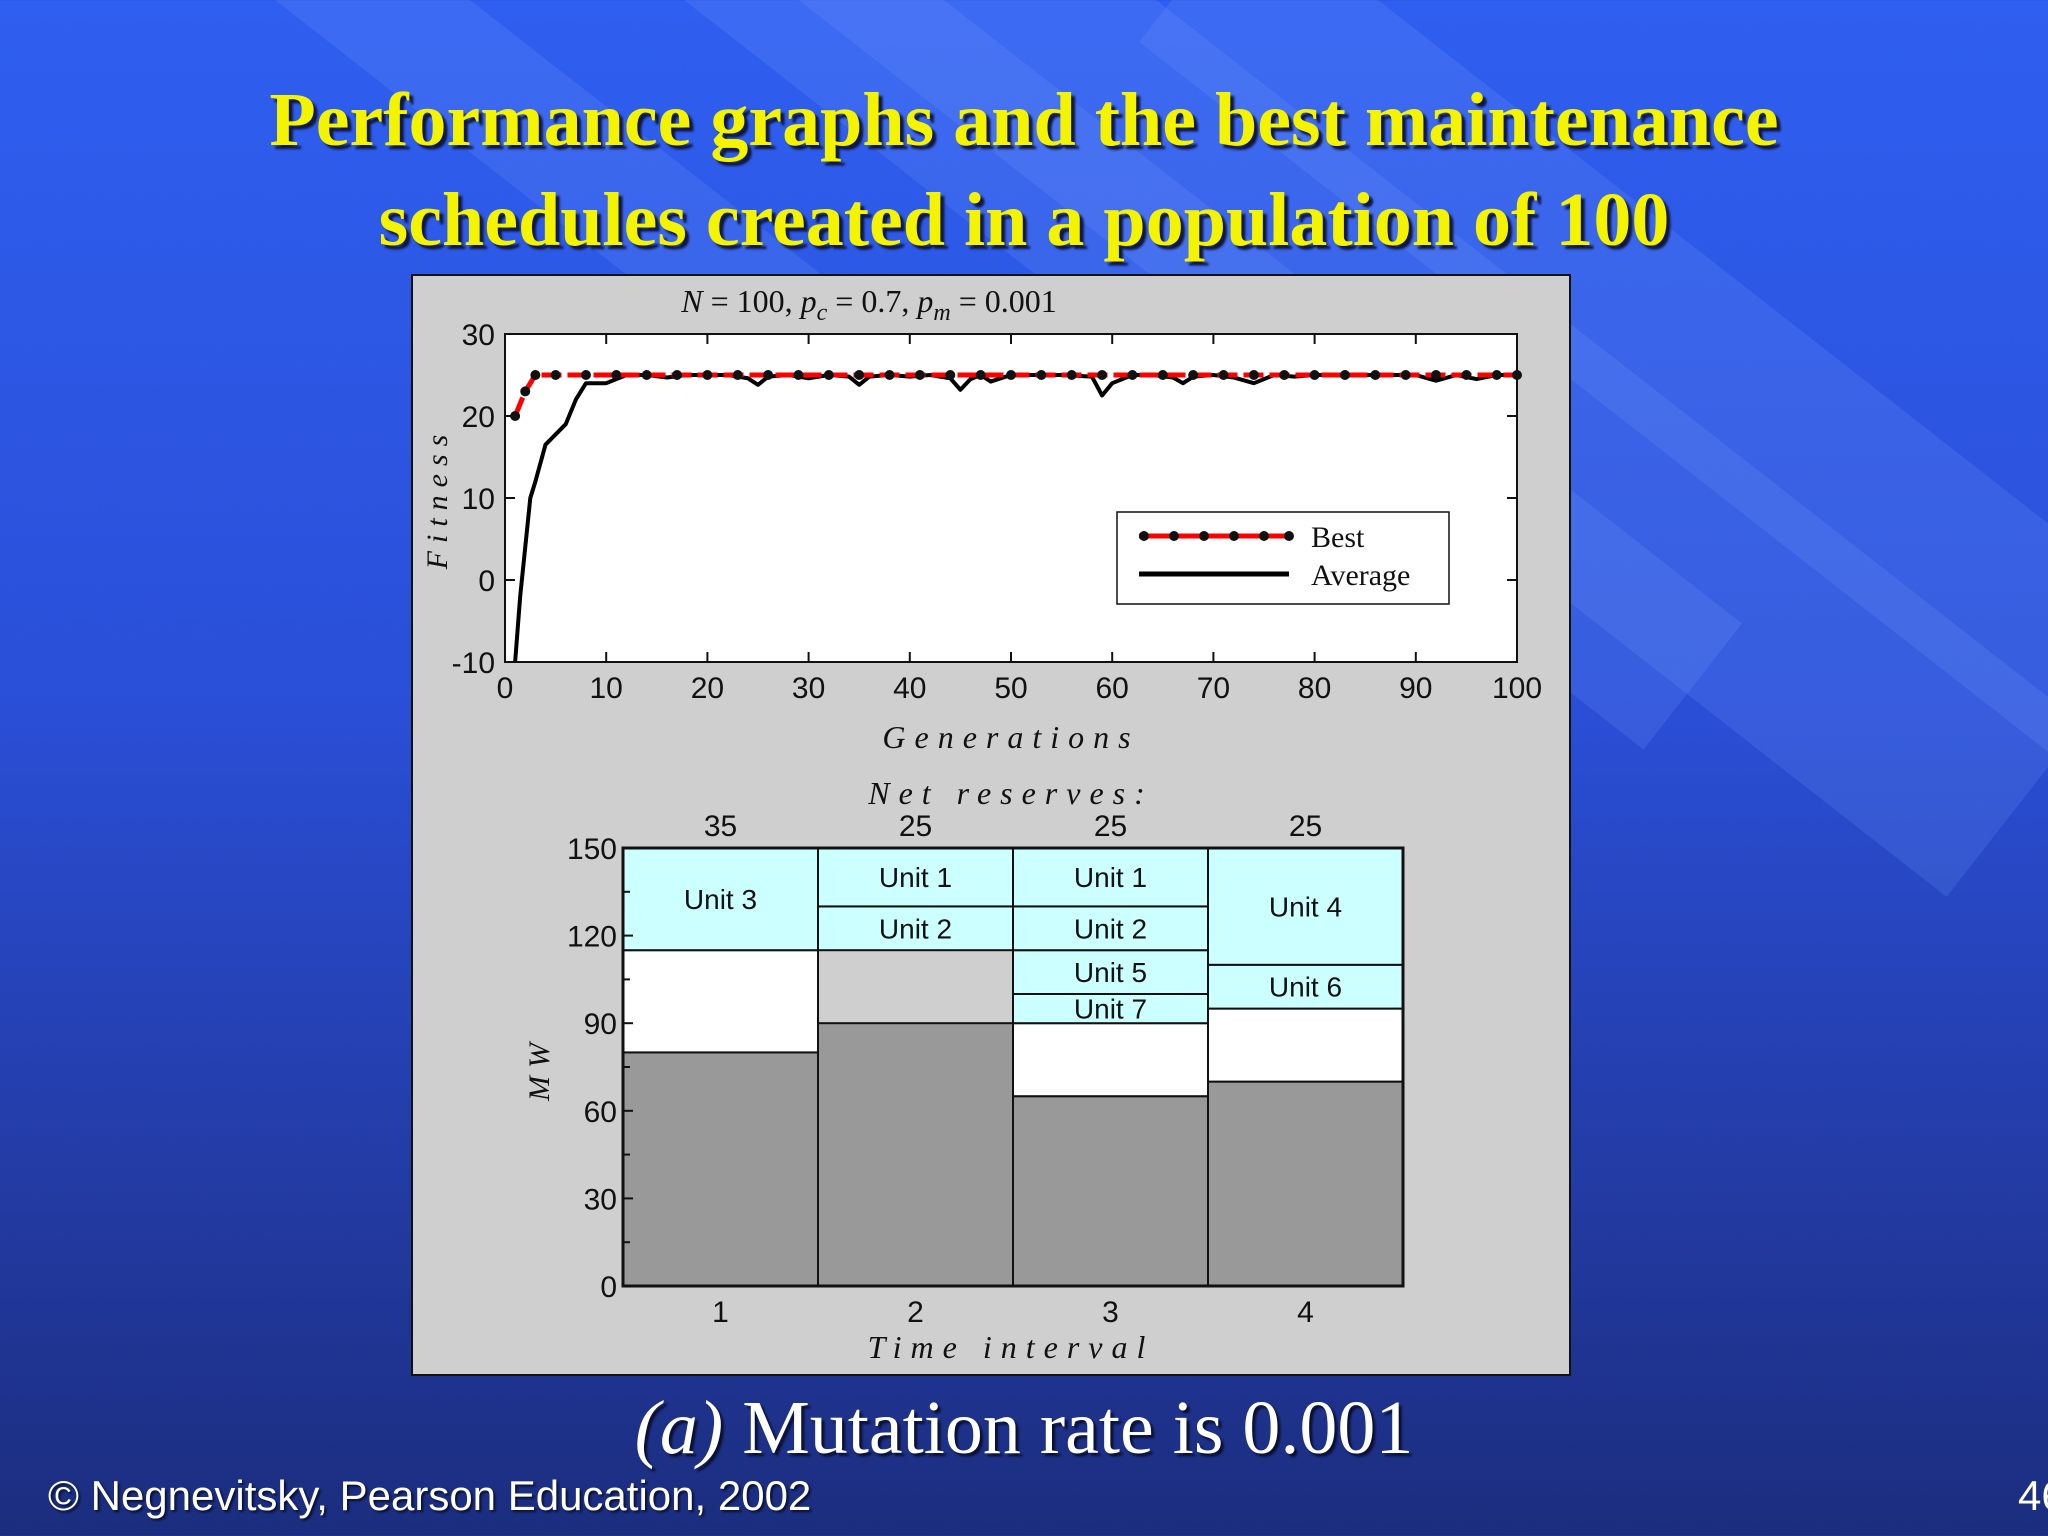 This screenshot has height=1536, width=2048. What do you see at coordinates (752, 301) in the screenshot?
I see `title-n-value: = 100,` at bounding box center [752, 301].